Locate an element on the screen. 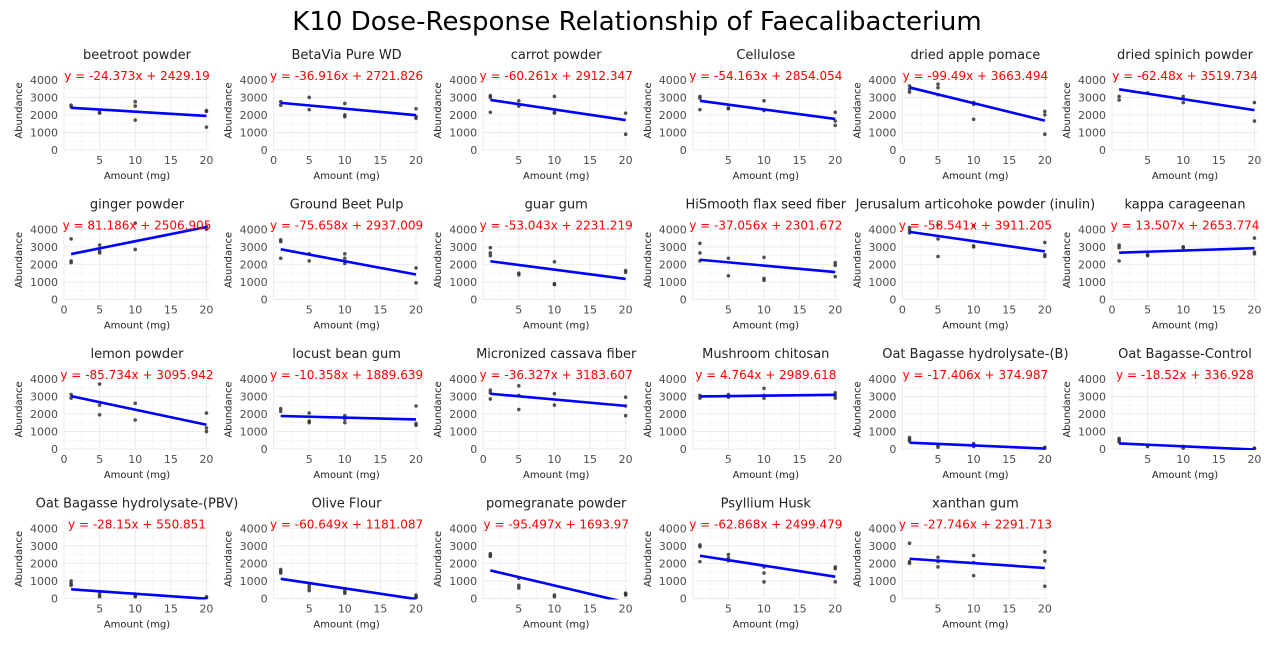 The height and width of the screenshot is (648, 1274). regression-equation: y = -75.658x + 2937.009 is located at coordinates (346, 226).